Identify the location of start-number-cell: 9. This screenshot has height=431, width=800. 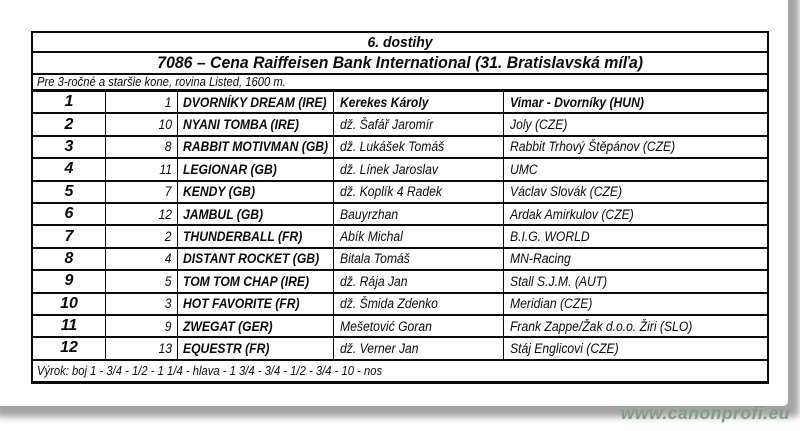
(141, 326).